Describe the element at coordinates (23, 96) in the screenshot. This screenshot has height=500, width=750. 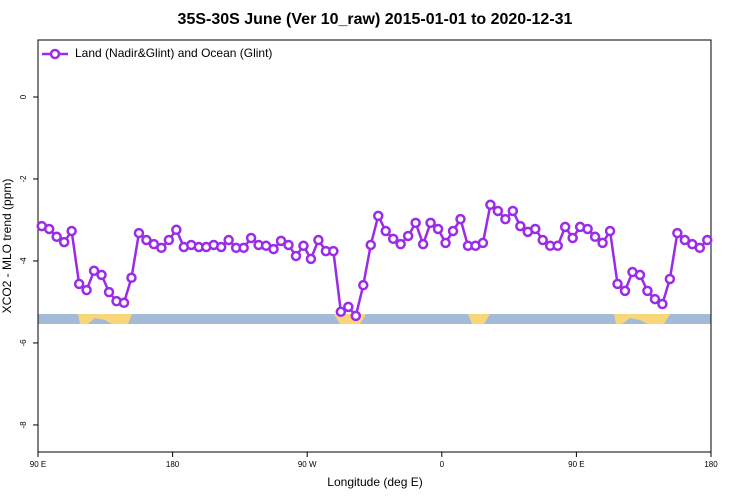
I see `y-tick-label: 0` at that location.